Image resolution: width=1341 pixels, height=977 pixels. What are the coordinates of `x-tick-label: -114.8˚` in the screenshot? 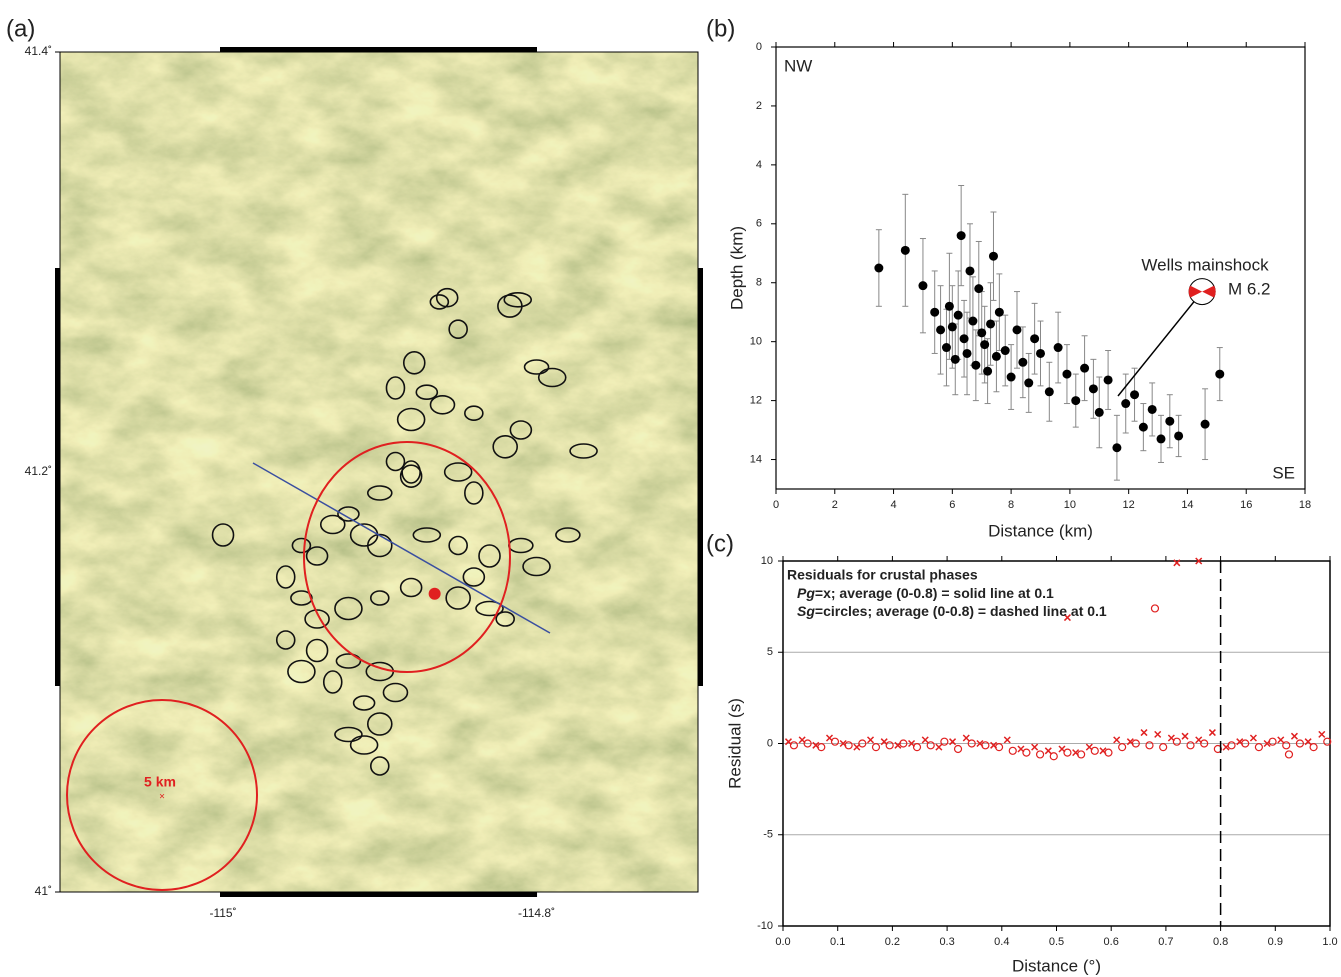 It's located at (536, 913).